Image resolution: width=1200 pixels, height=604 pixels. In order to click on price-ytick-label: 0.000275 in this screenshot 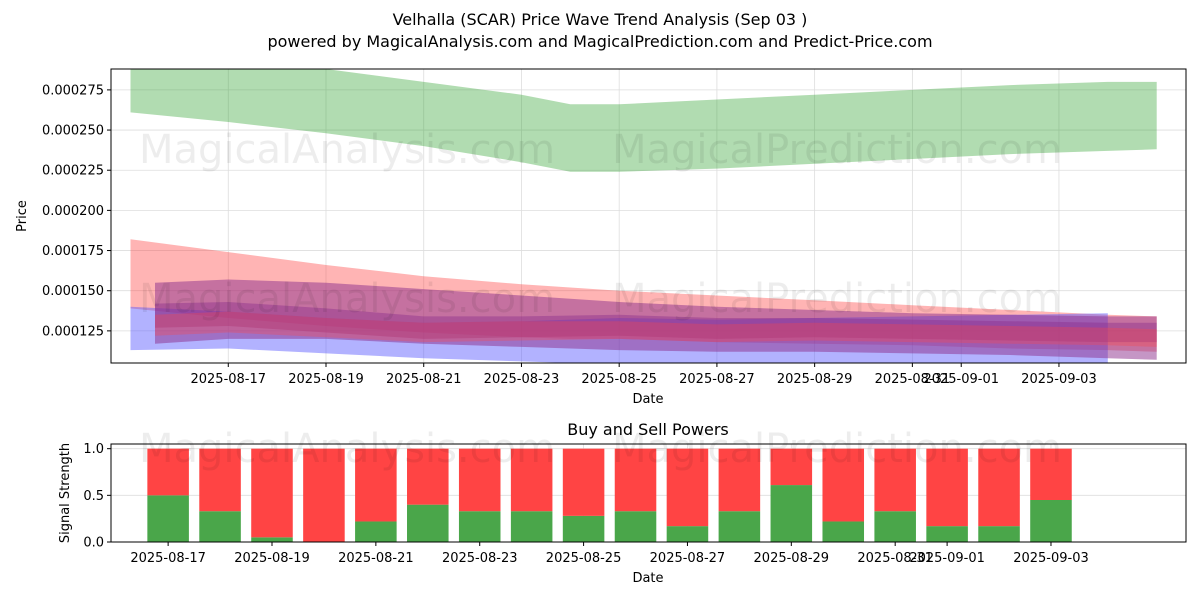, I will do `click(73, 90)`.